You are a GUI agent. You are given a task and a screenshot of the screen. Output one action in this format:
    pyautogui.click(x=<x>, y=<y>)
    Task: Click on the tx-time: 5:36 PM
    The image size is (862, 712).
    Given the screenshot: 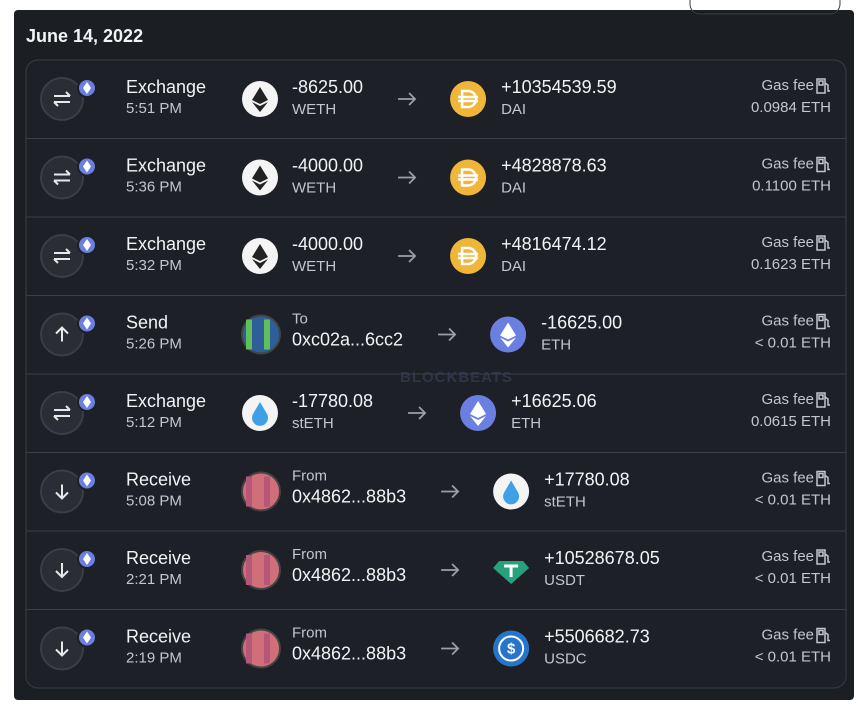 What is the action you would take?
    pyautogui.click(x=154, y=186)
    